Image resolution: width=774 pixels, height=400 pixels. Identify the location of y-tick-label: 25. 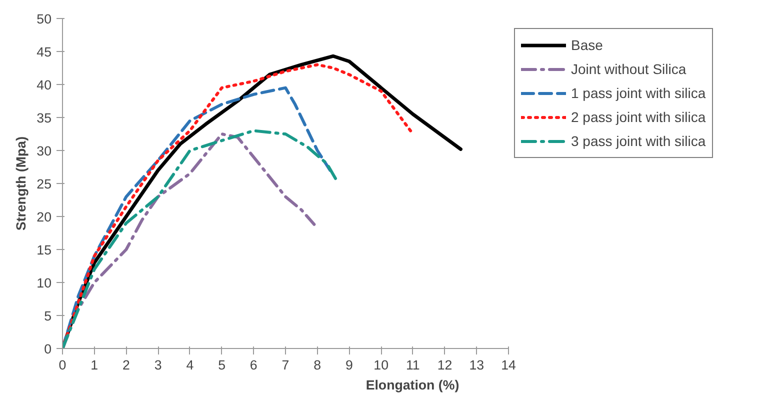
(44, 184).